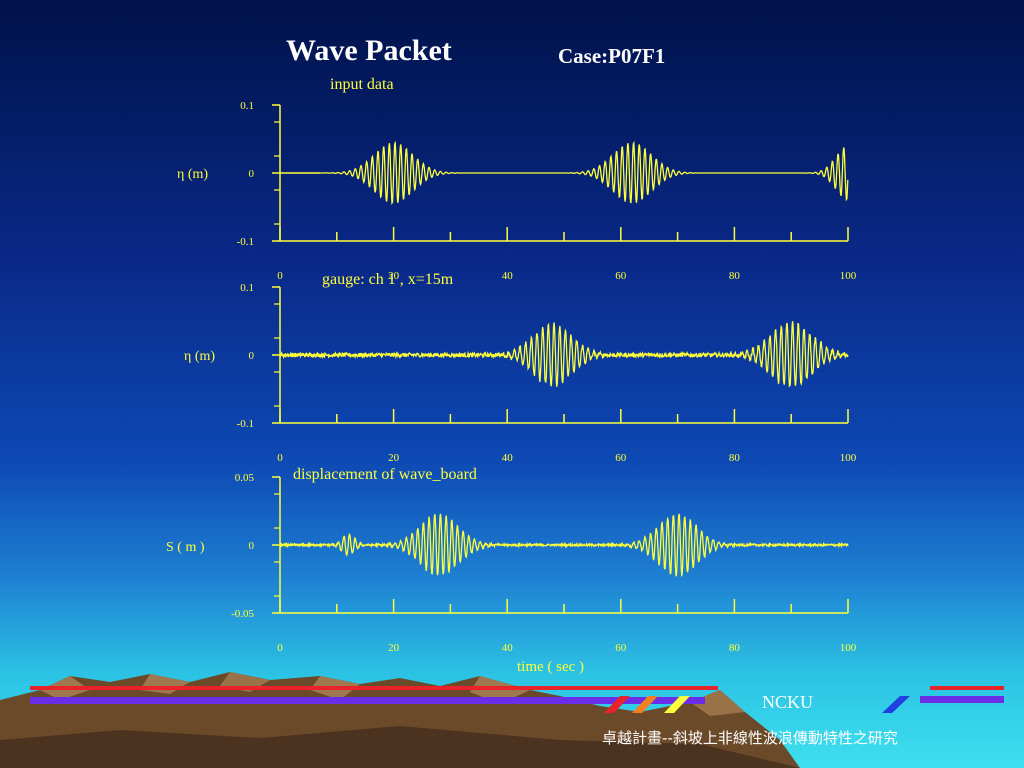 The image size is (1024, 768). Describe the element at coordinates (245, 478) in the screenshot. I see `y-tick-label: 0.05` at that location.